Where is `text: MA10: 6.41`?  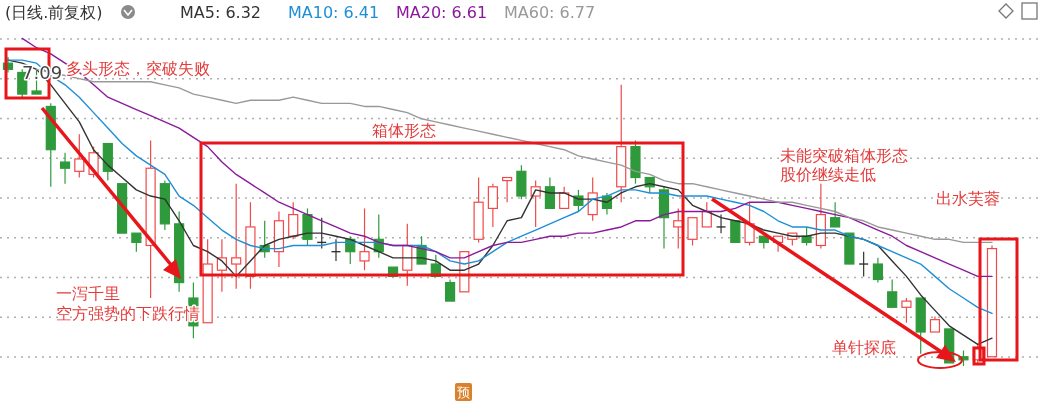
text: MA10: 6.41 is located at coordinates (334, 12).